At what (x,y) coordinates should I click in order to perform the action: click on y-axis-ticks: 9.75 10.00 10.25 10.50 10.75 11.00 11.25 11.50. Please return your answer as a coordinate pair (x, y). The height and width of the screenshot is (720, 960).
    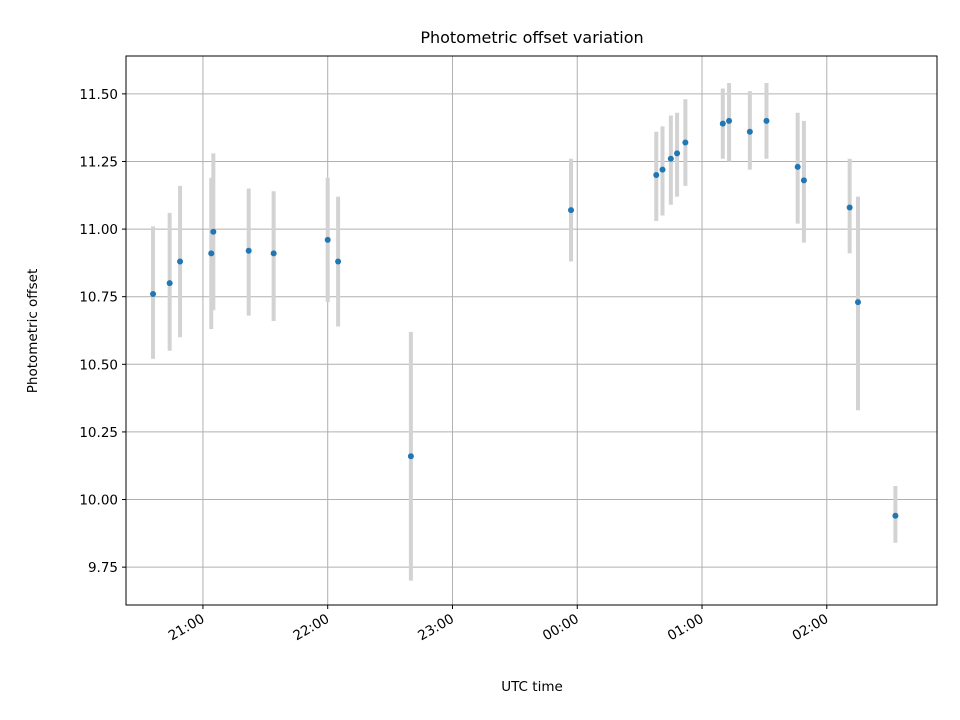
    Looking at the image, I should click on (102, 331).